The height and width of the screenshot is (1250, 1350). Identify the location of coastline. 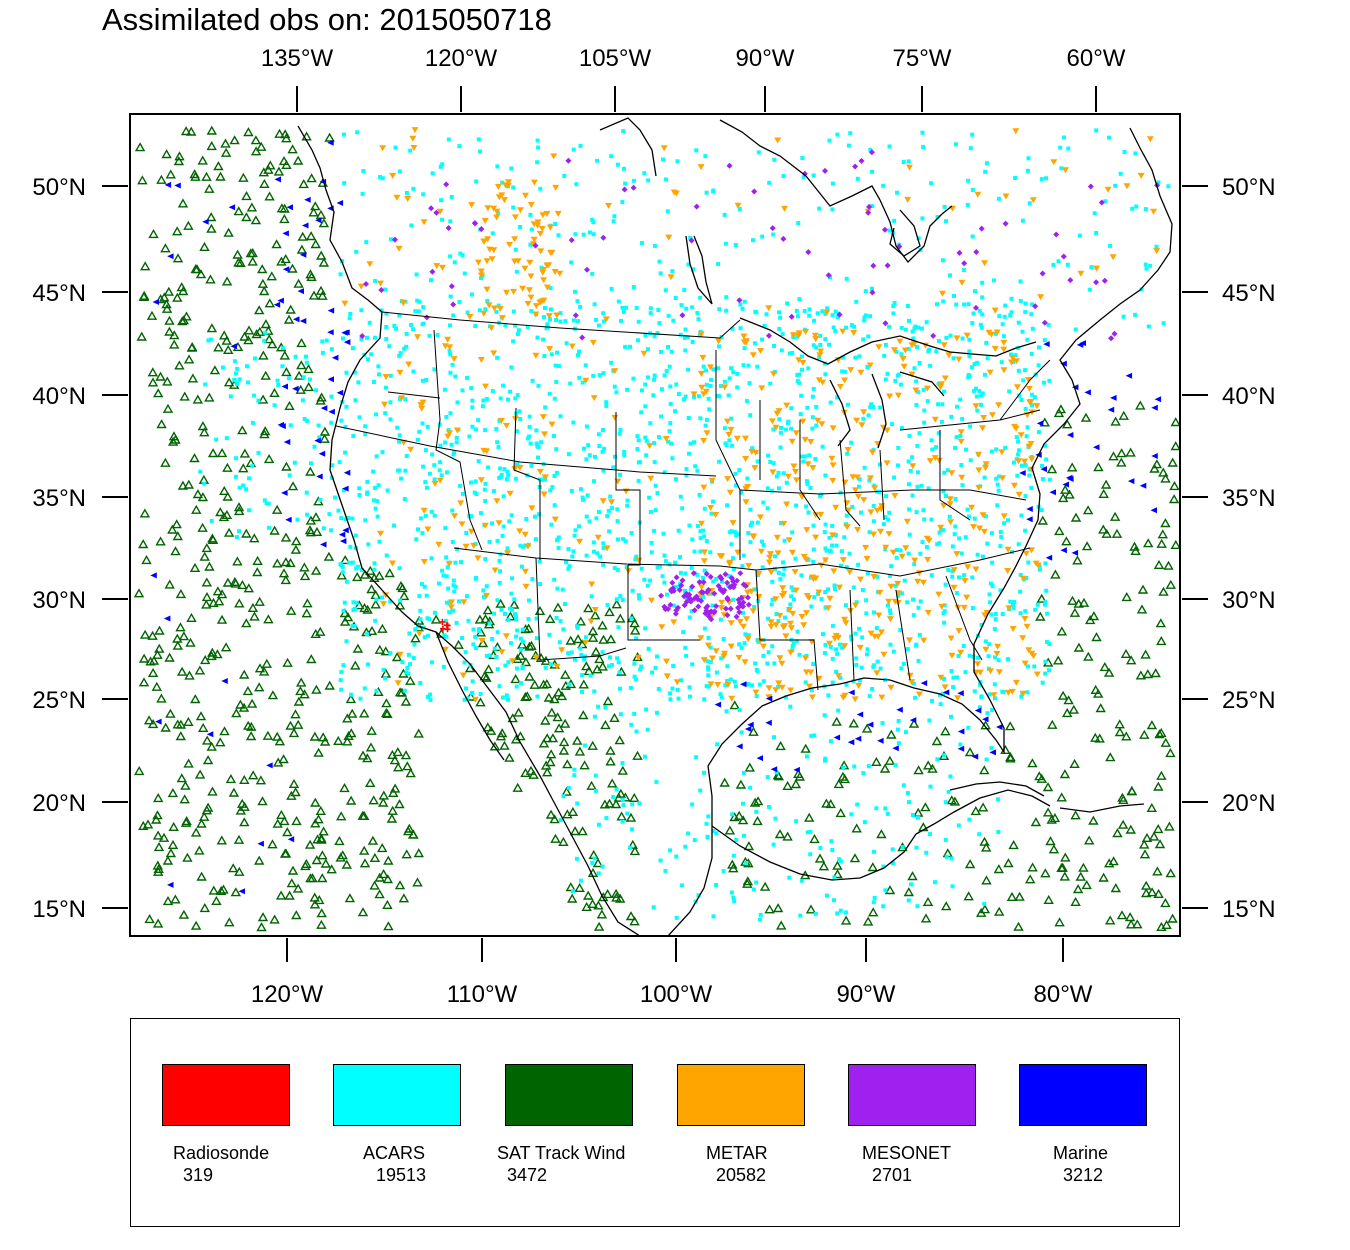
(888, 341).